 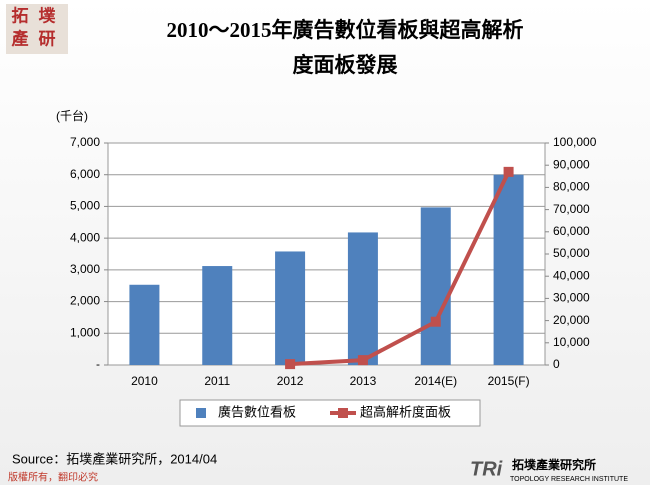 What do you see at coordinates (47, 15) in the screenshot?
I see `logo-char: 墣` at bounding box center [47, 15].